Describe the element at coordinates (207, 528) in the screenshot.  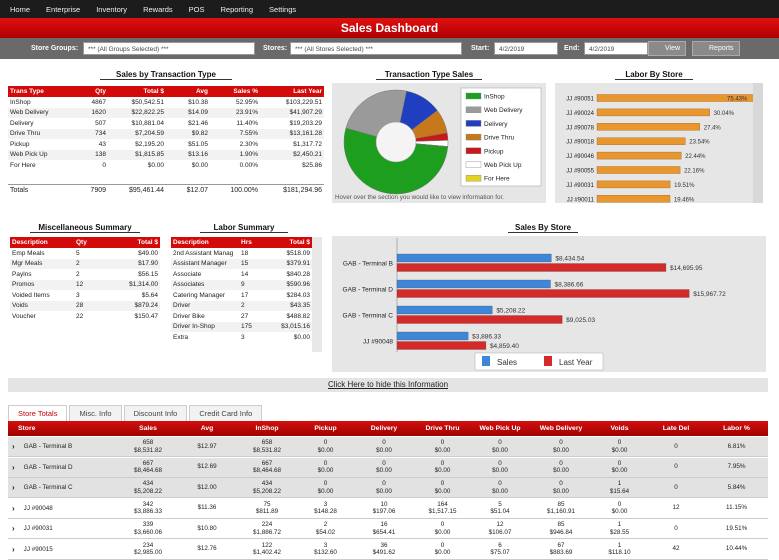
I see `cell-text: $10.80` at that location.